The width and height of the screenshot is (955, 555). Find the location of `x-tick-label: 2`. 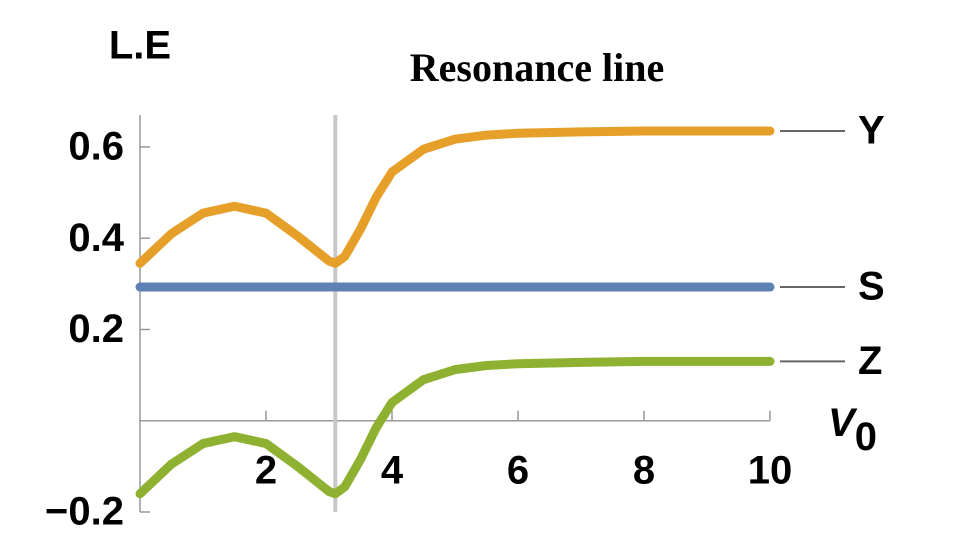

x-tick-label: 2 is located at coordinates (266, 470).